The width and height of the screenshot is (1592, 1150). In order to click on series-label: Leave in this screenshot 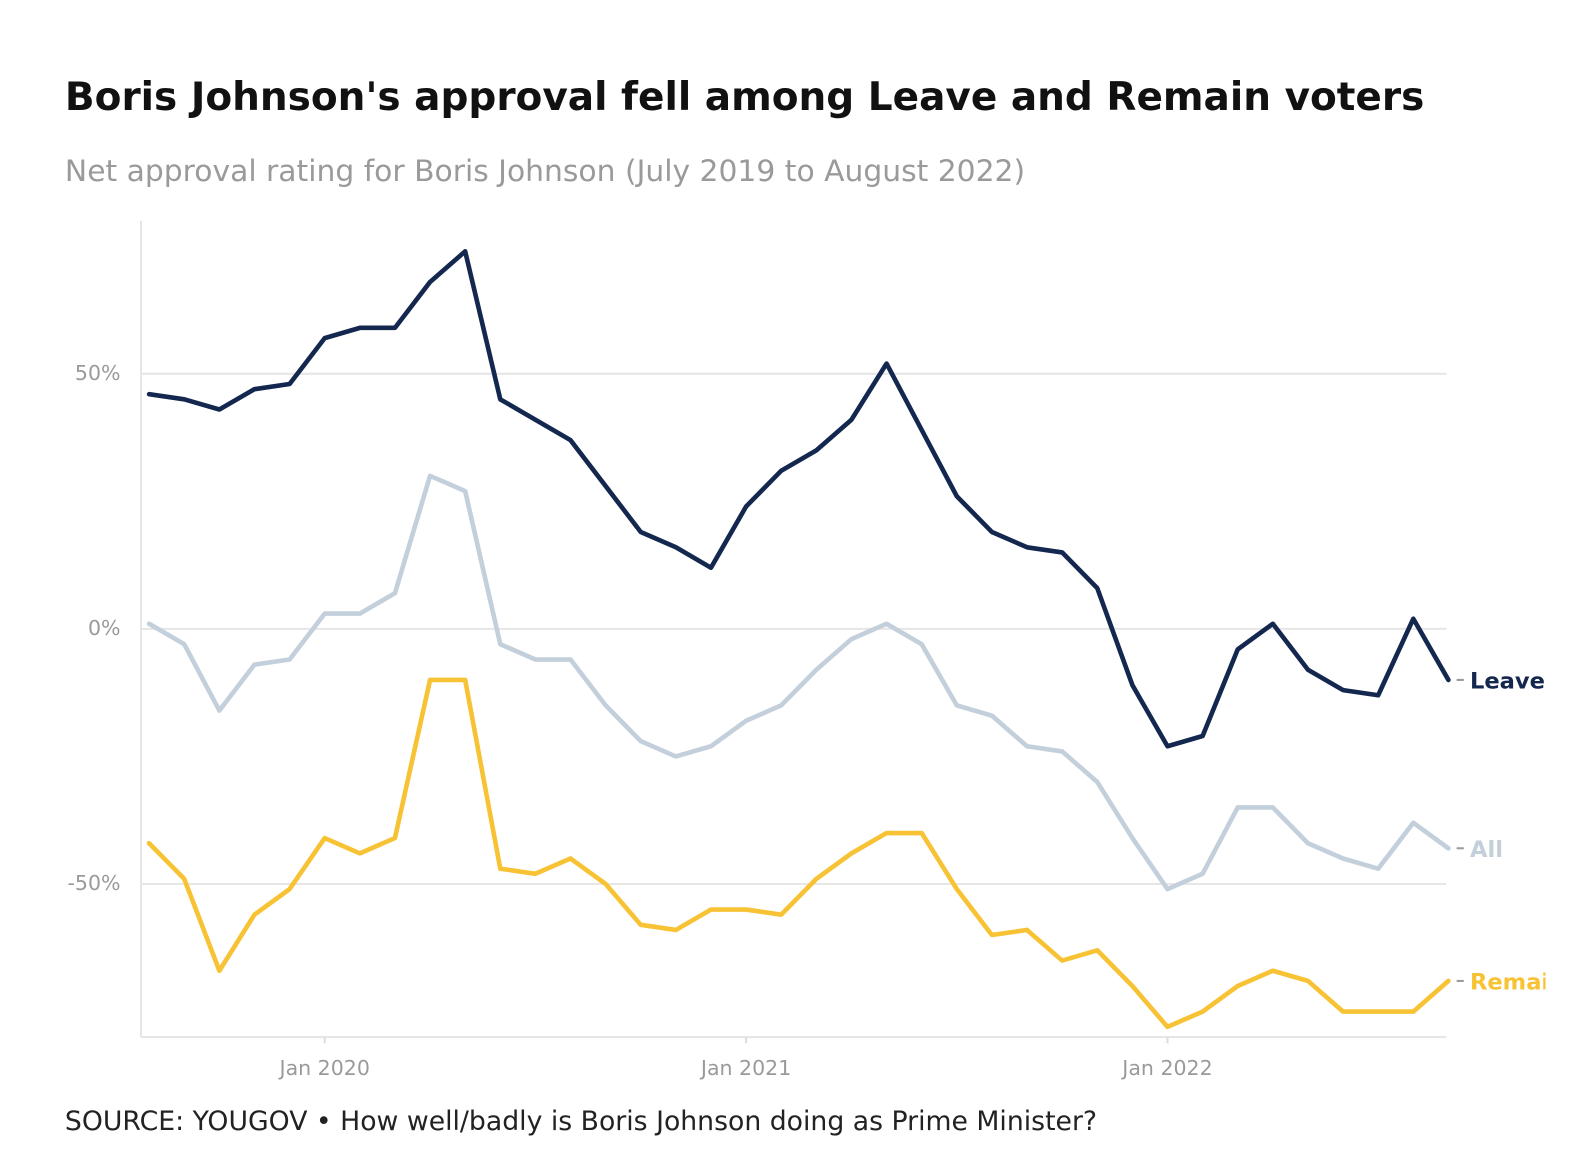, I will do `click(1507, 681)`.